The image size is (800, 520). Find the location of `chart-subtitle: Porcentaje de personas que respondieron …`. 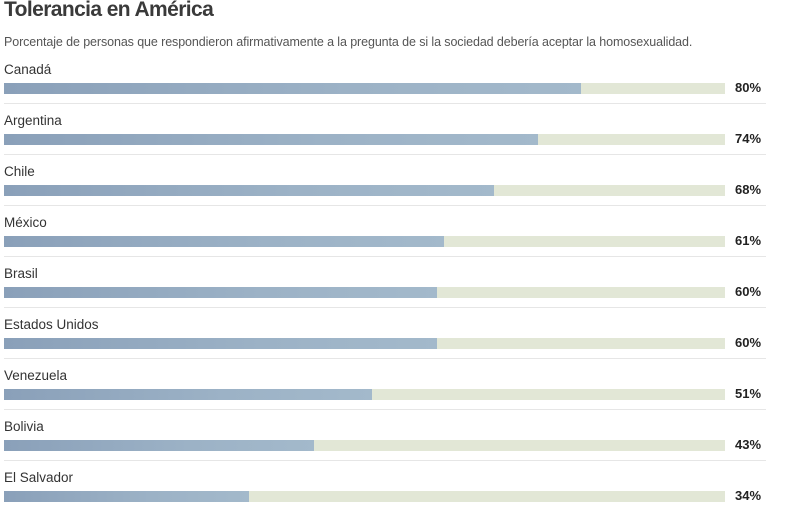

chart-subtitle: Porcentaje de personas que respondieron … is located at coordinates (348, 42).